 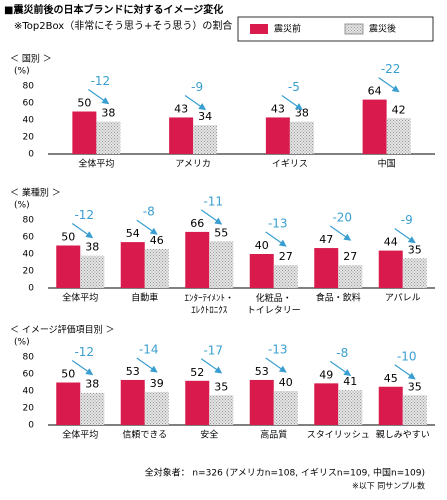 I want to click on value-label: 39, so click(x=157, y=383).